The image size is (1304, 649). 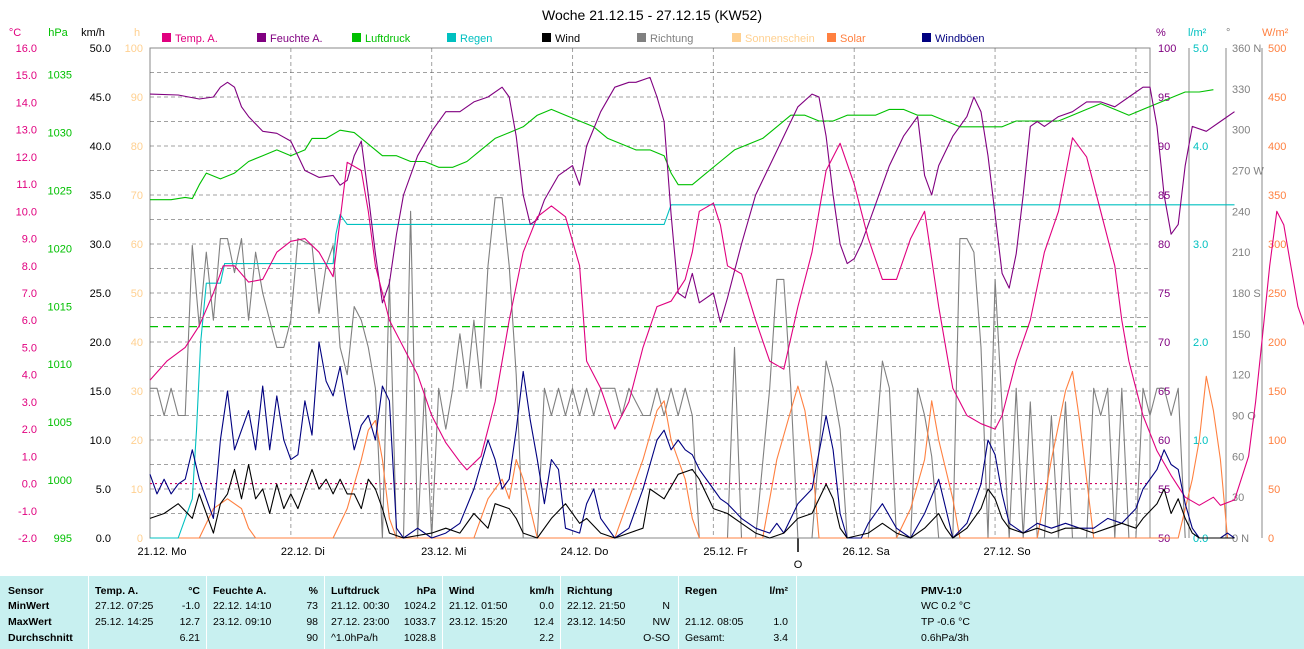 What do you see at coordinates (1246, 294) in the screenshot?
I see `axis-tick-label: 180 S` at bounding box center [1246, 294].